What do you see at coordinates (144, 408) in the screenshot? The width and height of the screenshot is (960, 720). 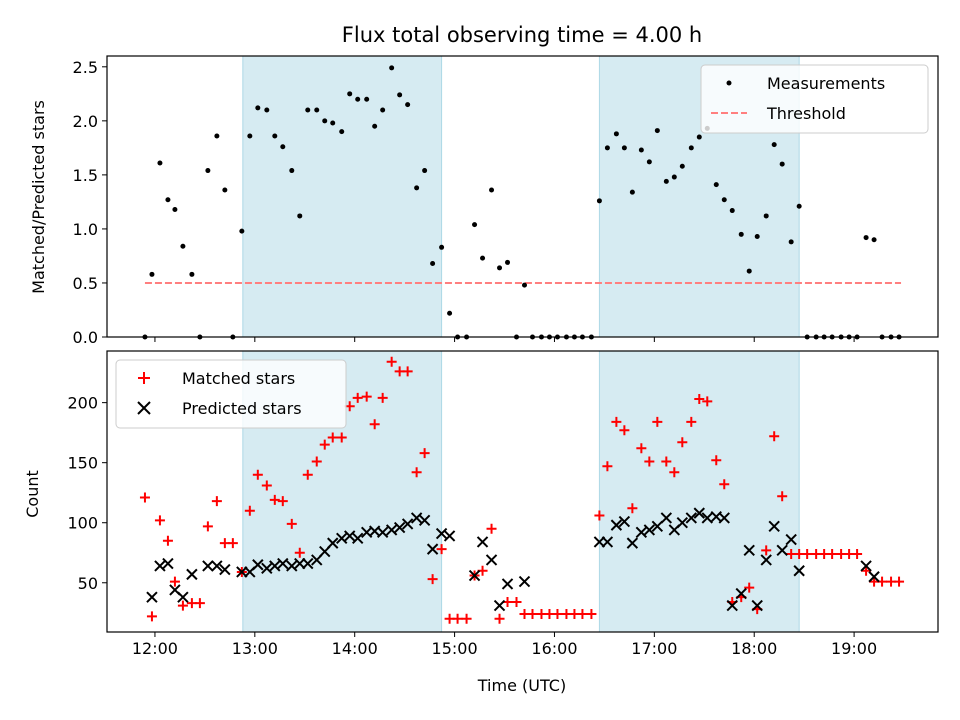 I see `legend-predicted-marker` at bounding box center [144, 408].